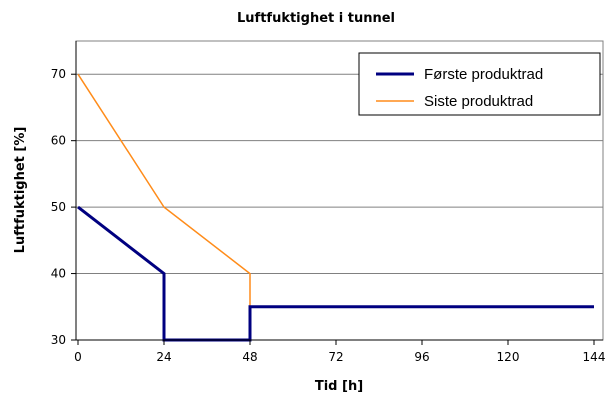 This screenshot has width=607, height=396. I want to click on y-tick-label-40: 40, so click(58, 274).